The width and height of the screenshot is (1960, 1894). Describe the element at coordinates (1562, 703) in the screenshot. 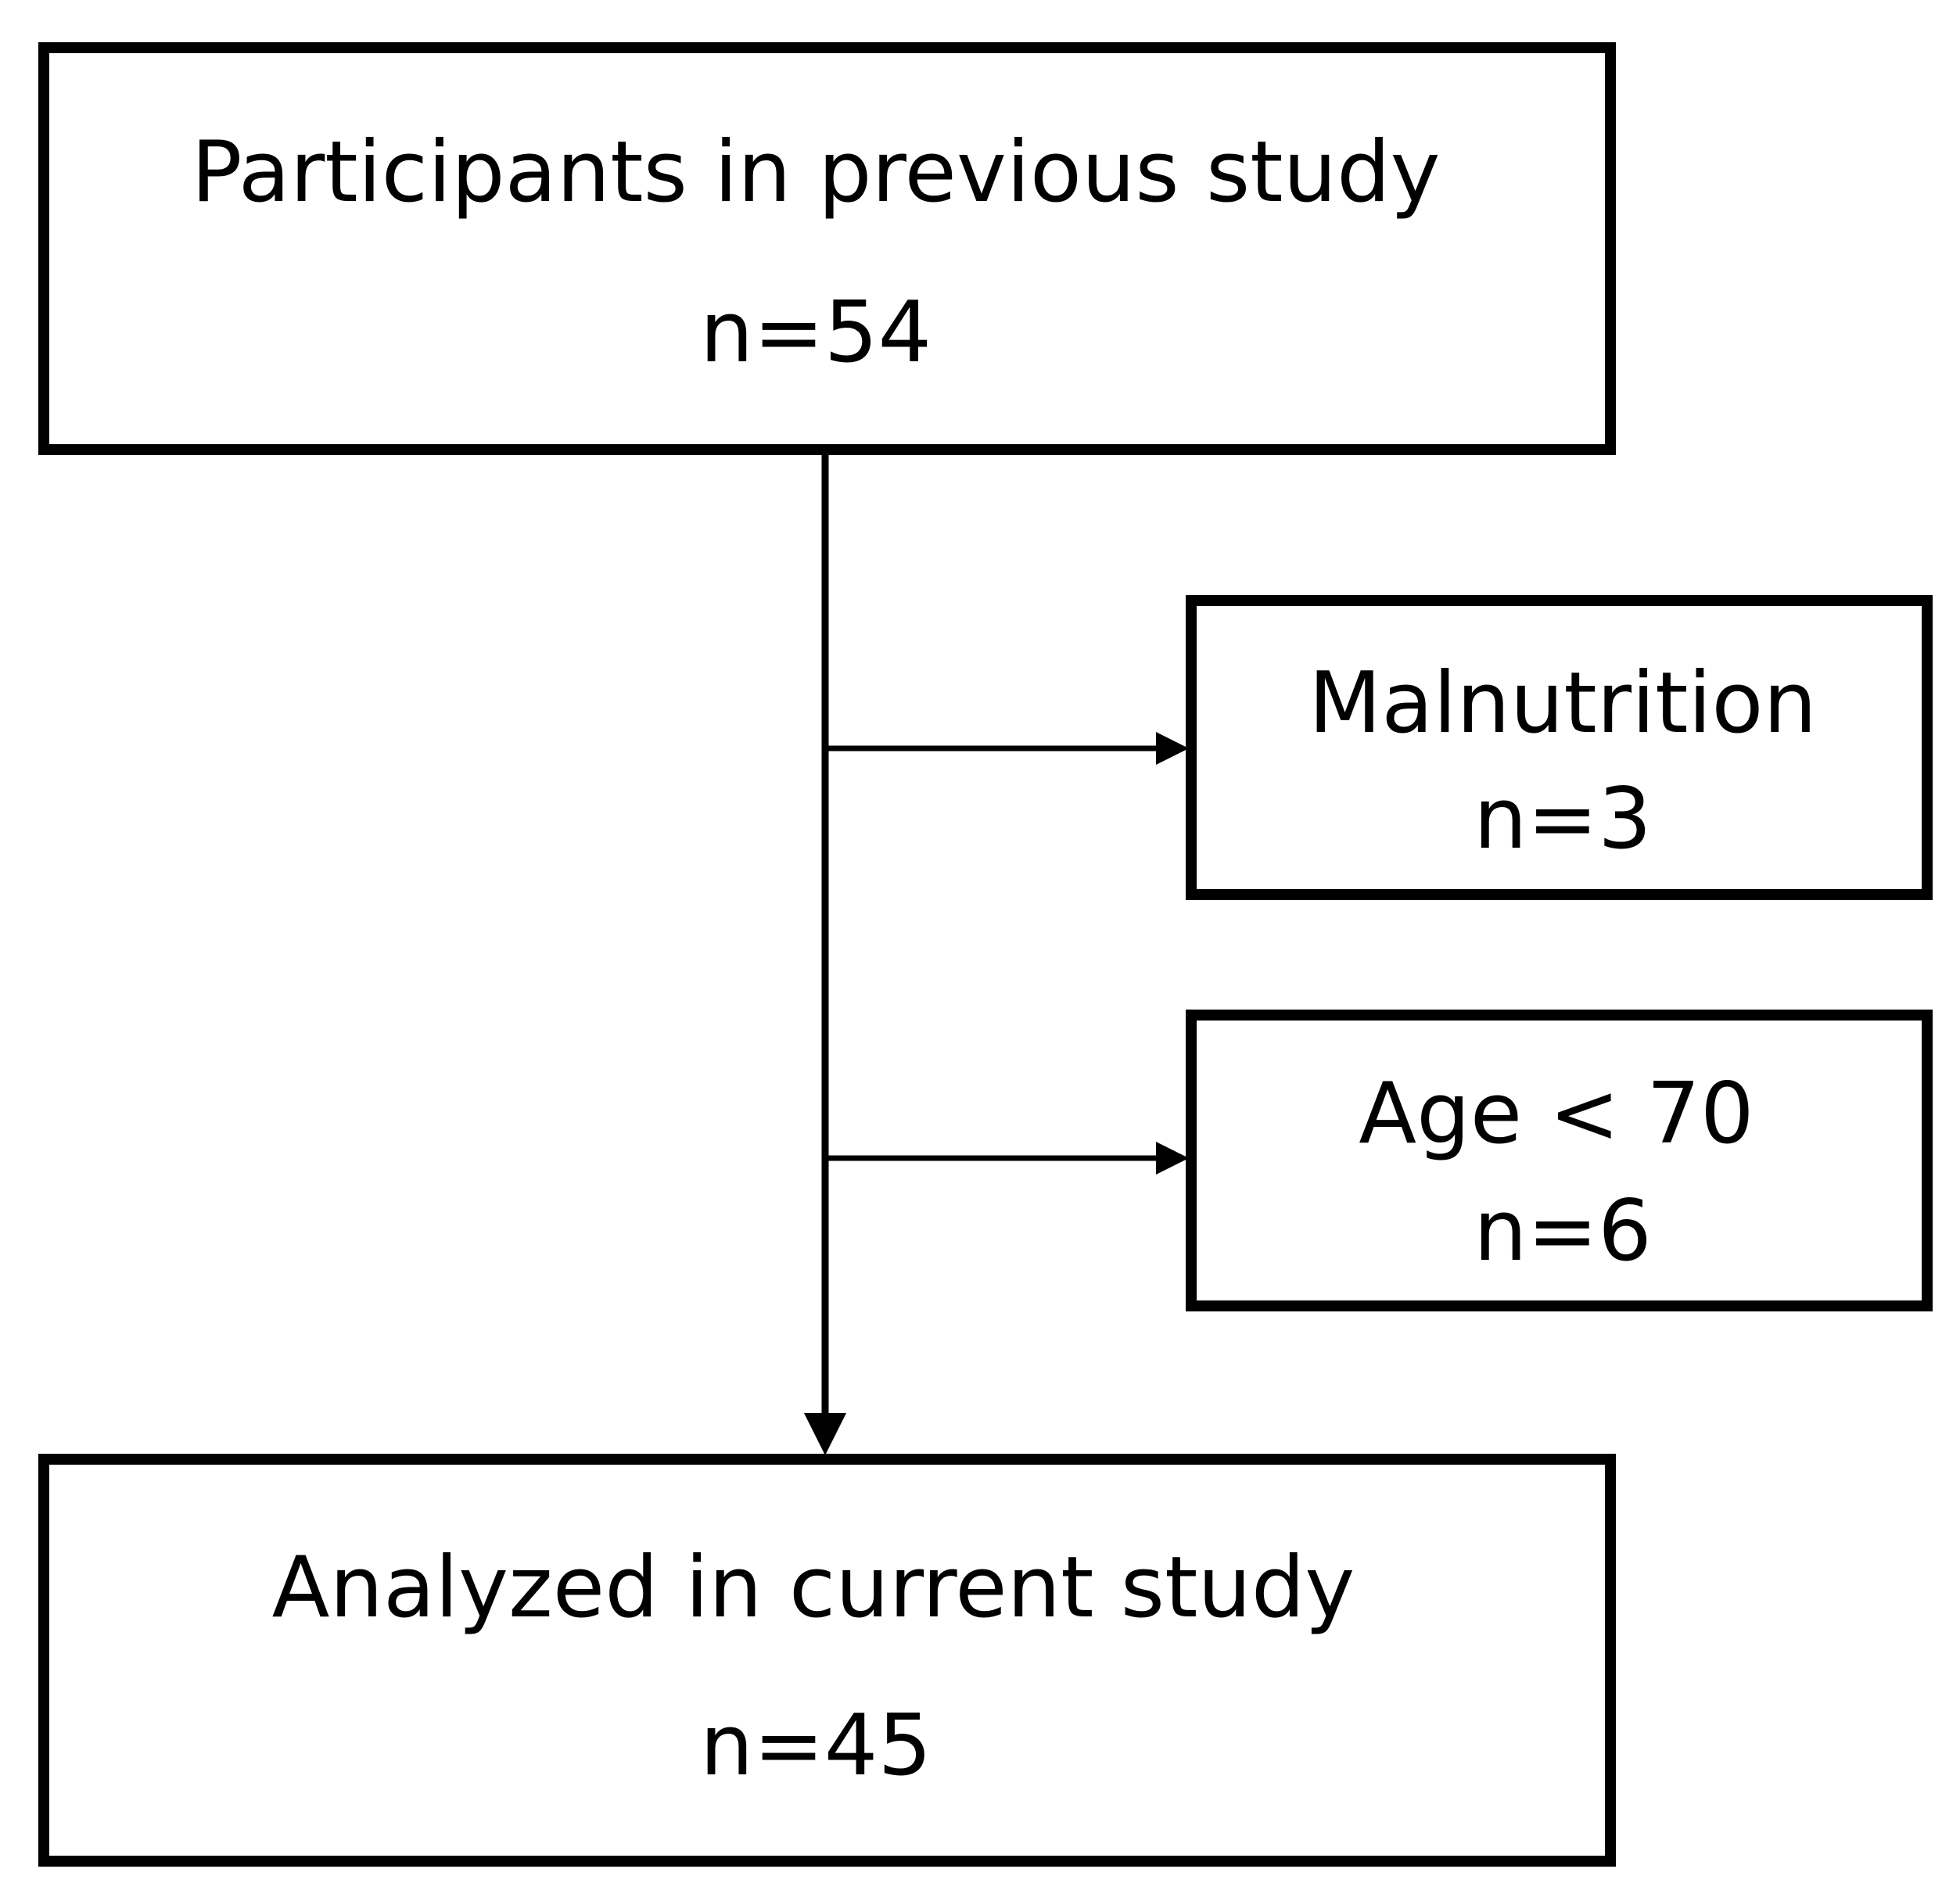

I see `node-label: Malnutrition` at that location.